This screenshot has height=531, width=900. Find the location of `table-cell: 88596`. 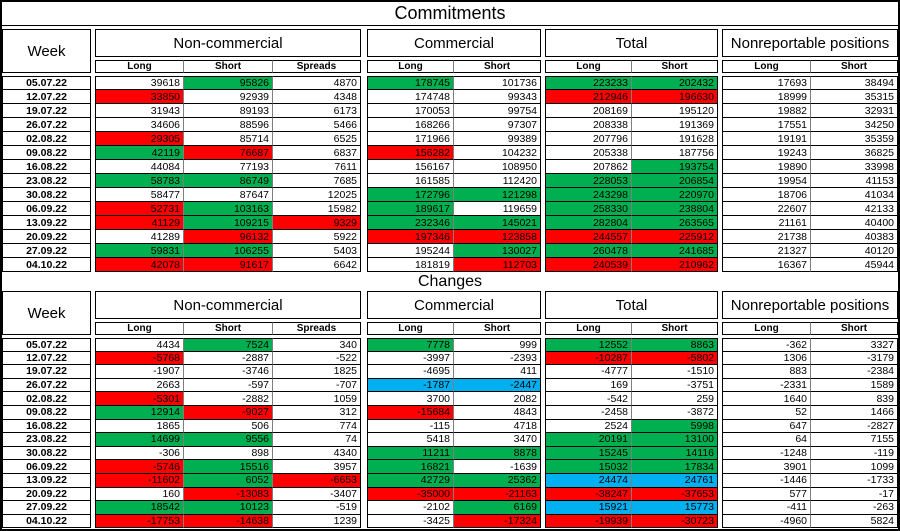

table-cell: 88596 is located at coordinates (227, 125).